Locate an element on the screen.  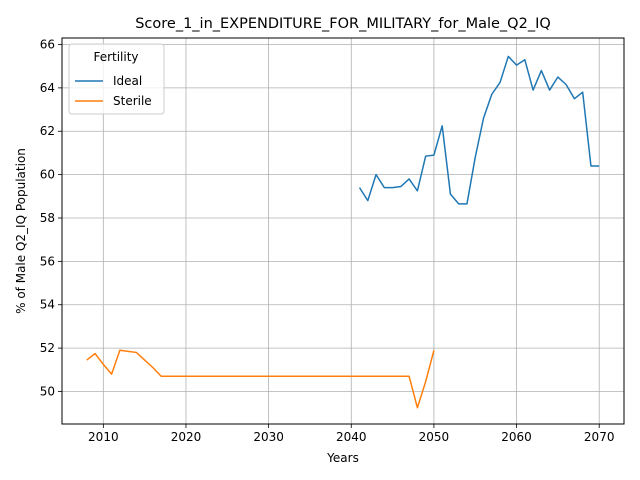
y-tick-label: 60 is located at coordinates (47, 175).